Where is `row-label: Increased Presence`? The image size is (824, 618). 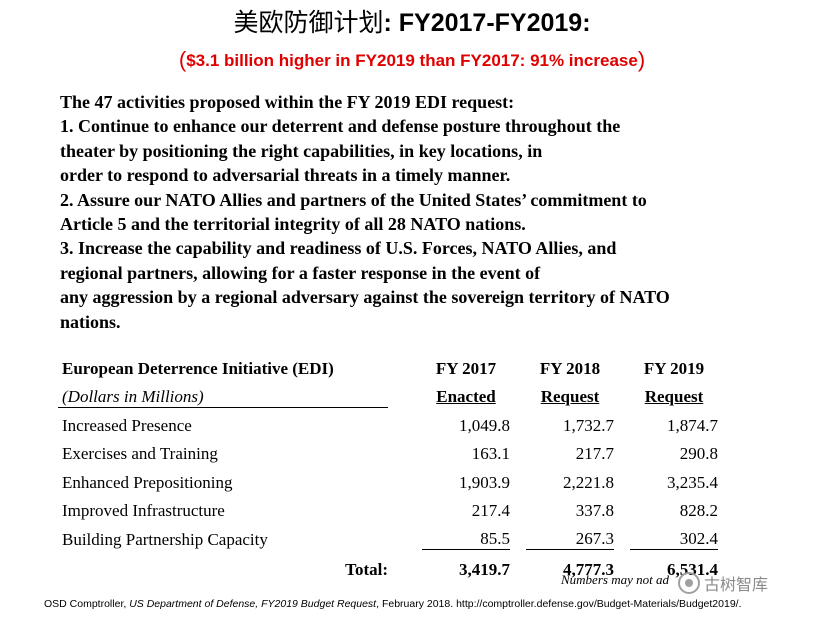
row-label: Increased Presence is located at coordinates (127, 425).